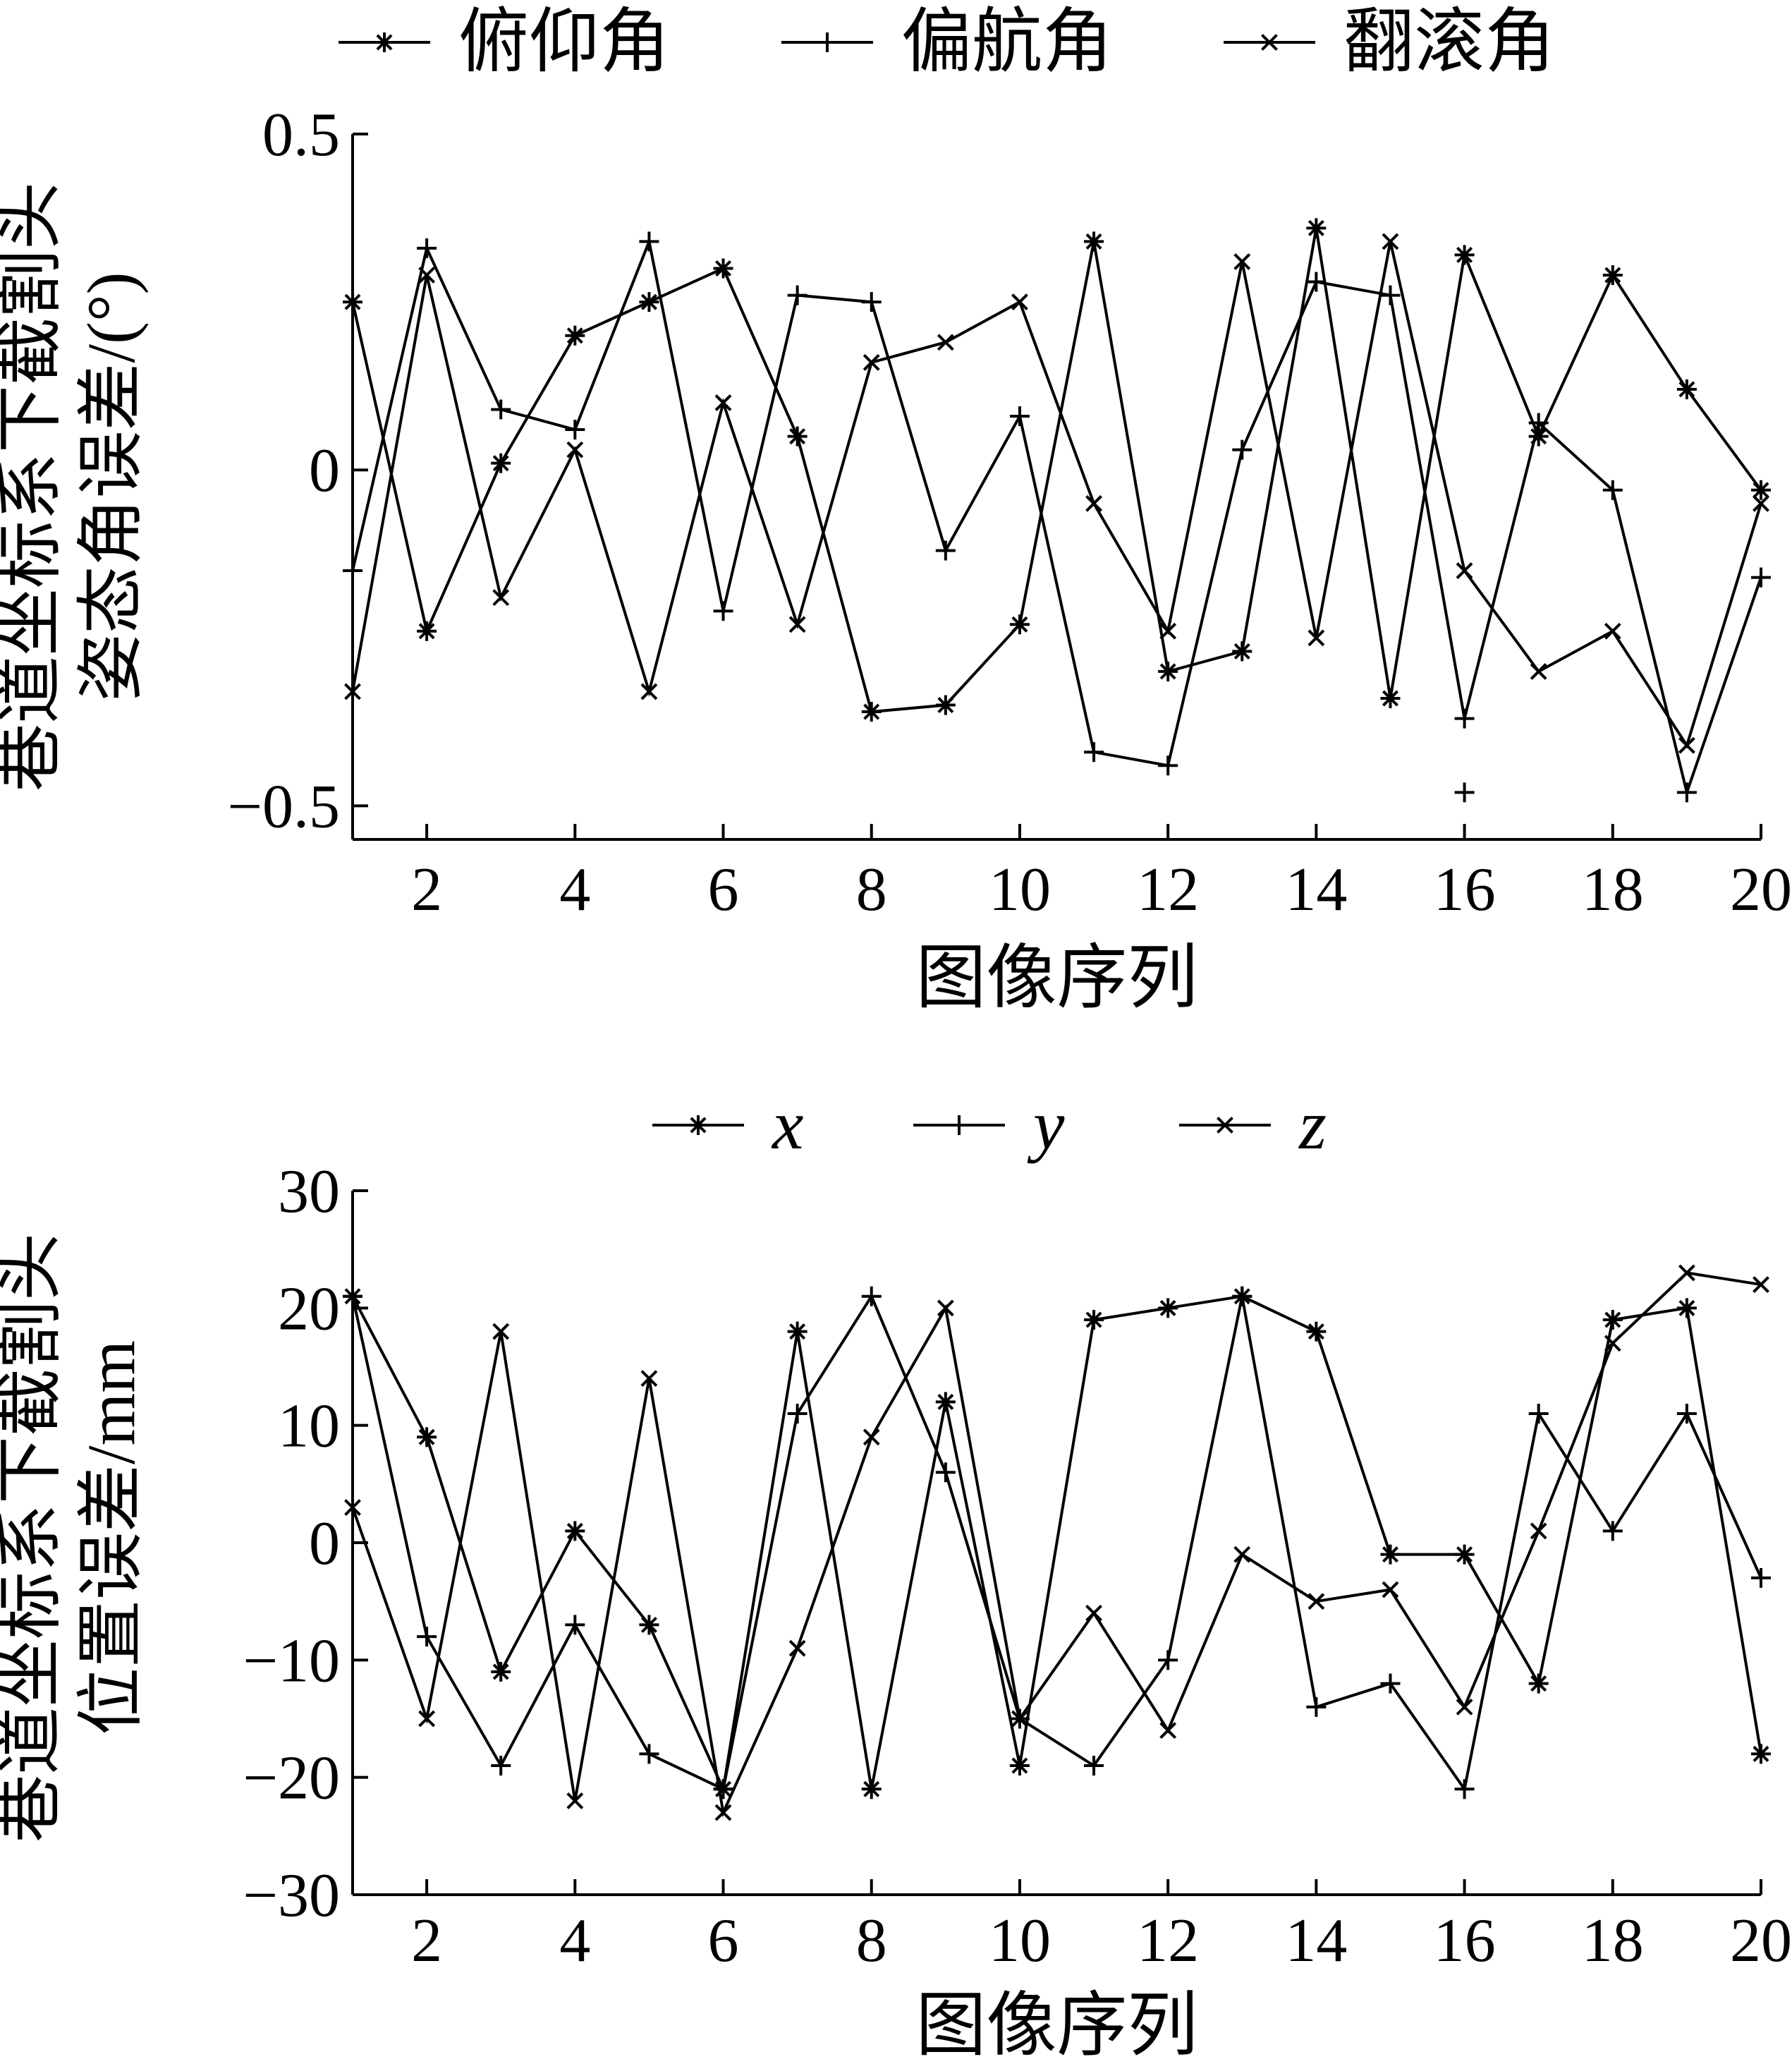  Describe the element at coordinates (1612, 631) in the screenshot. I see `data-point-翻滚角-18` at that location.